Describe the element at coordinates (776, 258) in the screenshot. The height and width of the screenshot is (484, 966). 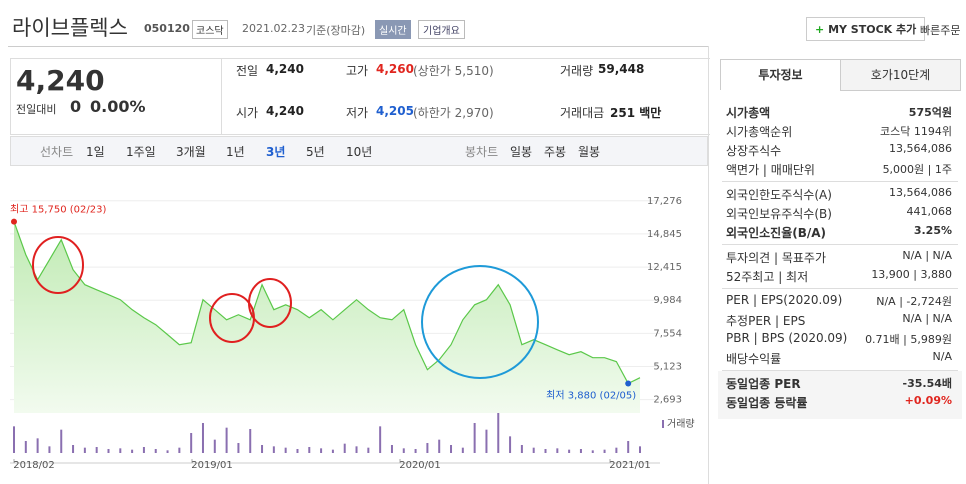
I see `info-label: 투자의견 | 목표주가` at that location.